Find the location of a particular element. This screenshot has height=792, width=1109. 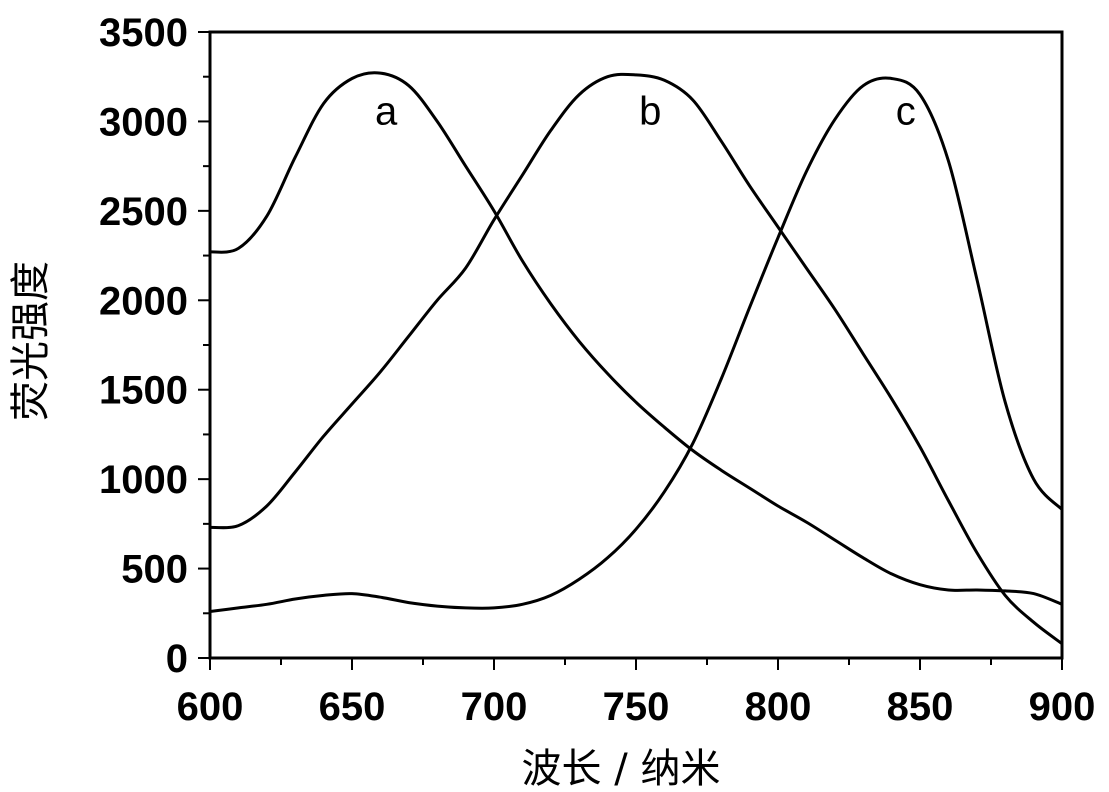

series-annotations: a b c is located at coordinates (645, 112).